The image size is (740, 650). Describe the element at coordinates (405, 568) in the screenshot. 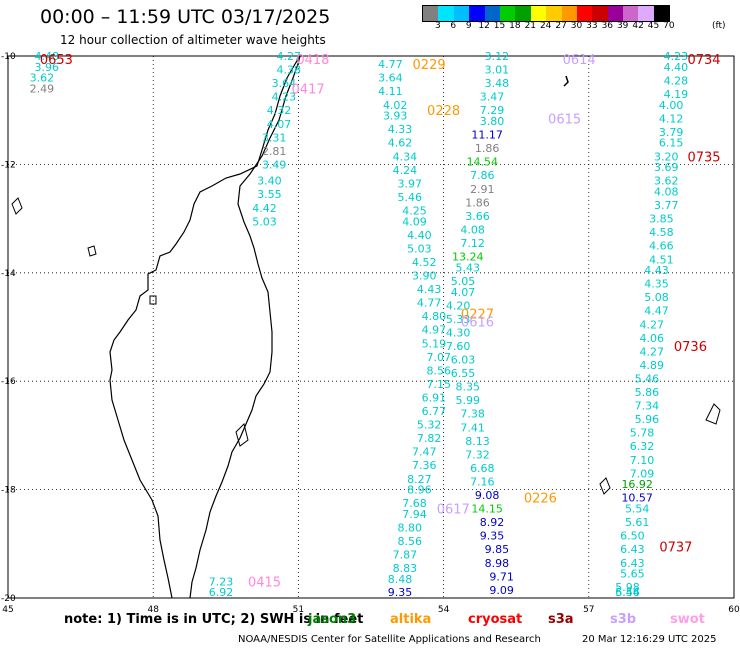

I see `wave-height-value: 8.83` at that location.